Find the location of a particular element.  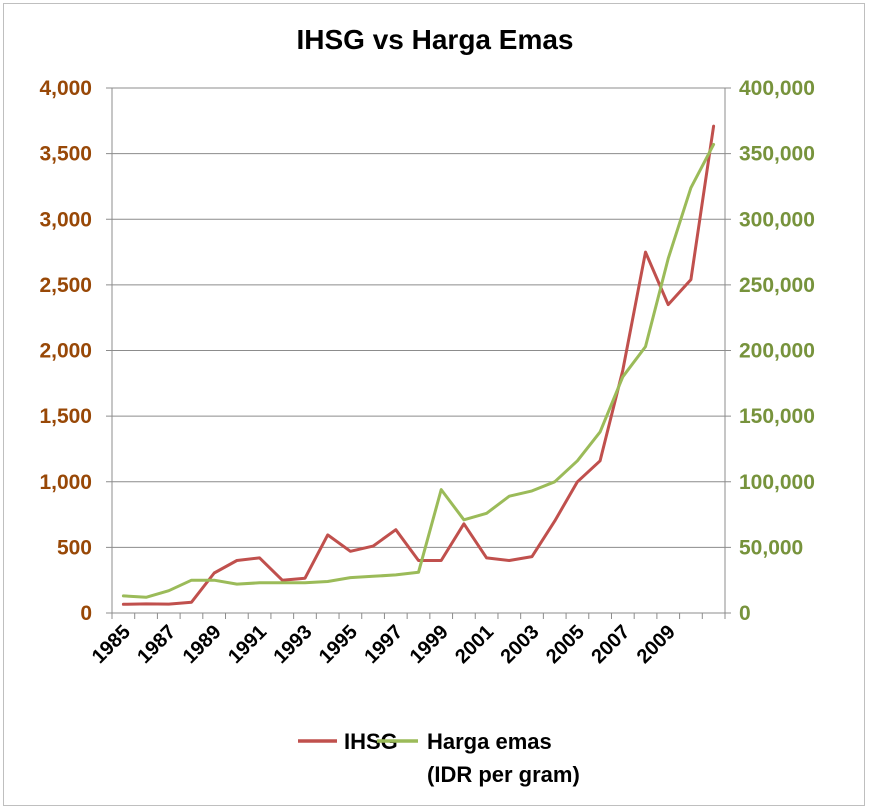

x-tick-label: 2003 is located at coordinates (520, 644).